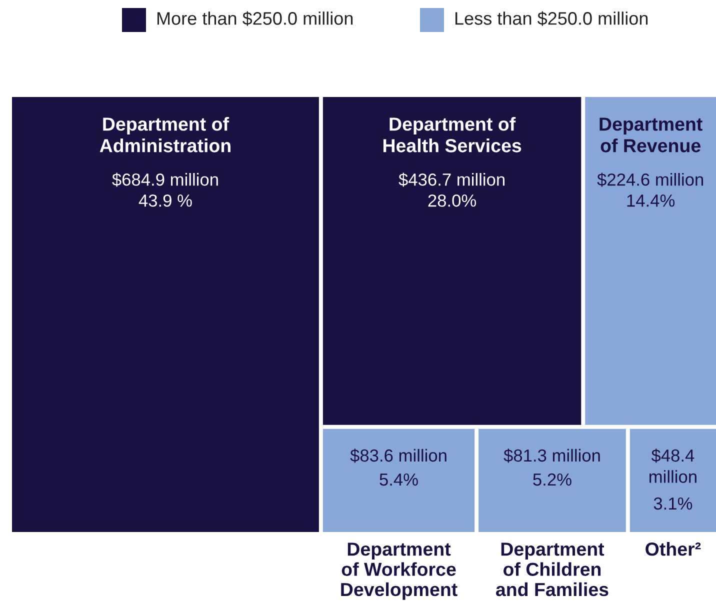 The image size is (716, 612). Describe the element at coordinates (673, 465) in the screenshot. I see `data-label: $48.4 million` at that location.